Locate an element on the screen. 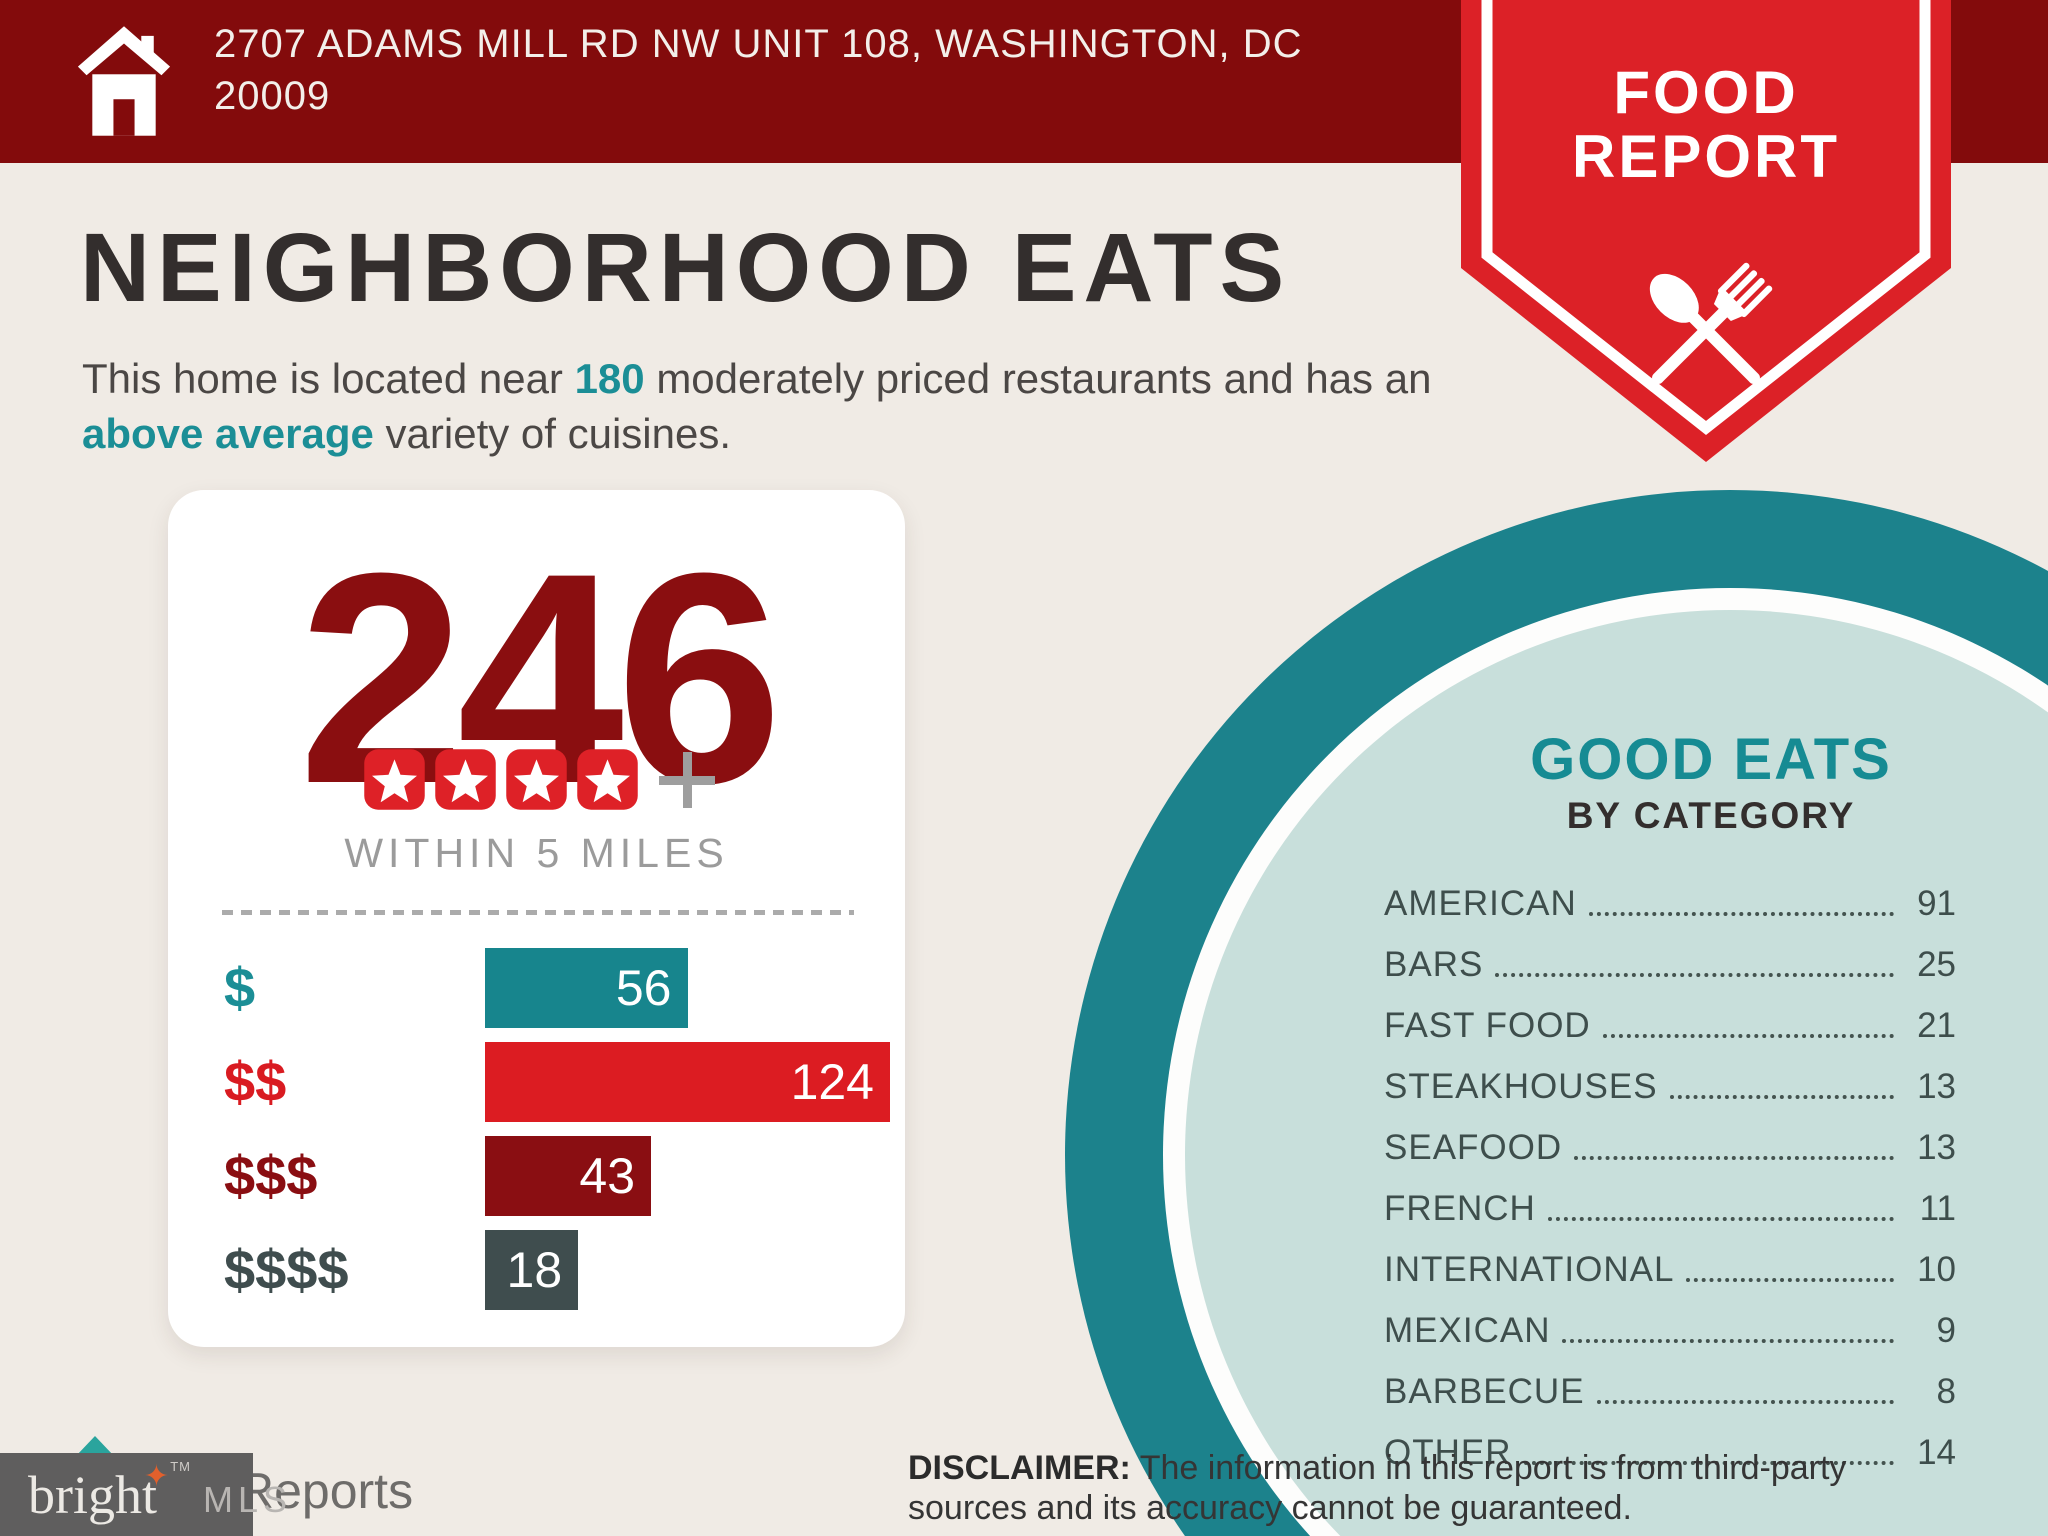 This screenshot has height=1536, width=2048. price-tier-label: $ is located at coordinates (240, 987).